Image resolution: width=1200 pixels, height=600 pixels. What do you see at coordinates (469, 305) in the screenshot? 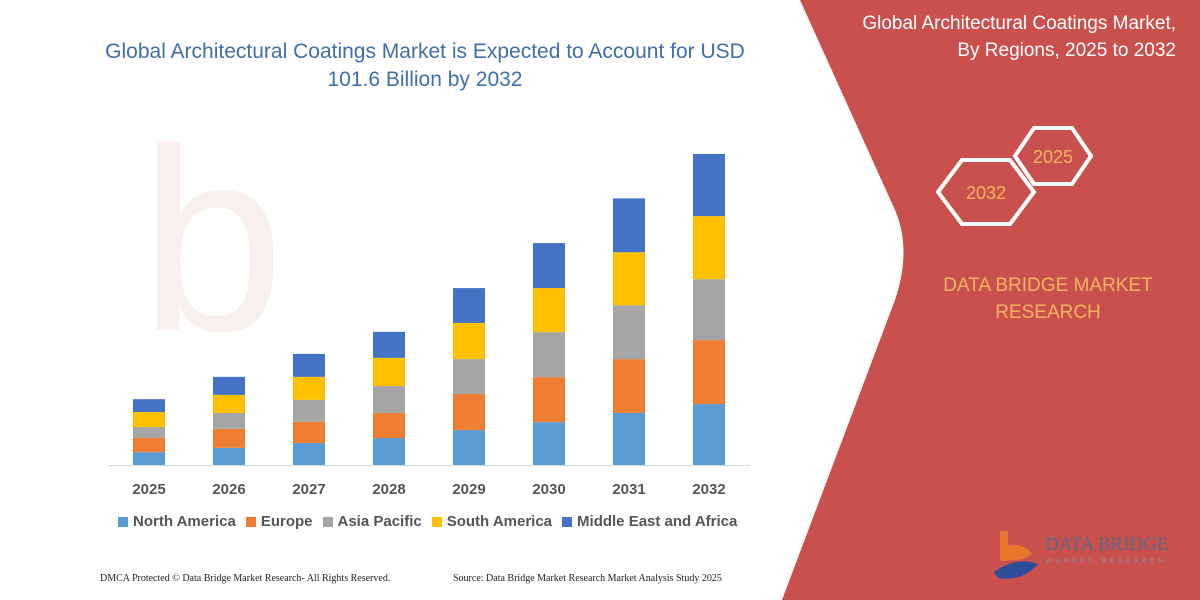
I see `bar-segment-middle-east-and-africa-2029` at bounding box center [469, 305].